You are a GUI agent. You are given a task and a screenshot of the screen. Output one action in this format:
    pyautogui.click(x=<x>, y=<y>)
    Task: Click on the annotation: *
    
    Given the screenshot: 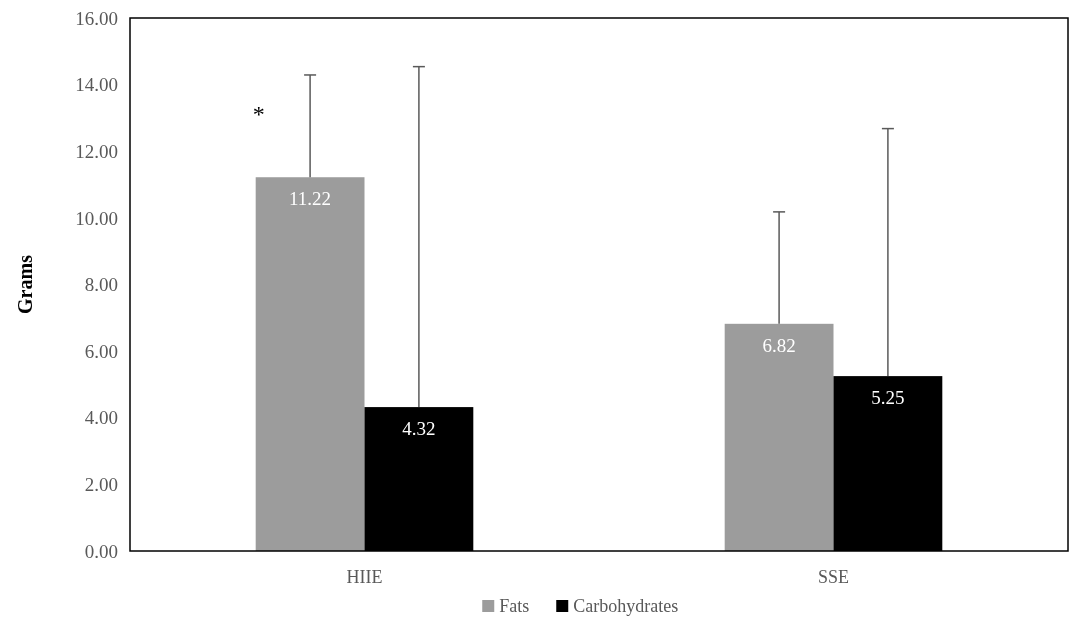 What is the action you would take?
    pyautogui.click(x=258, y=114)
    